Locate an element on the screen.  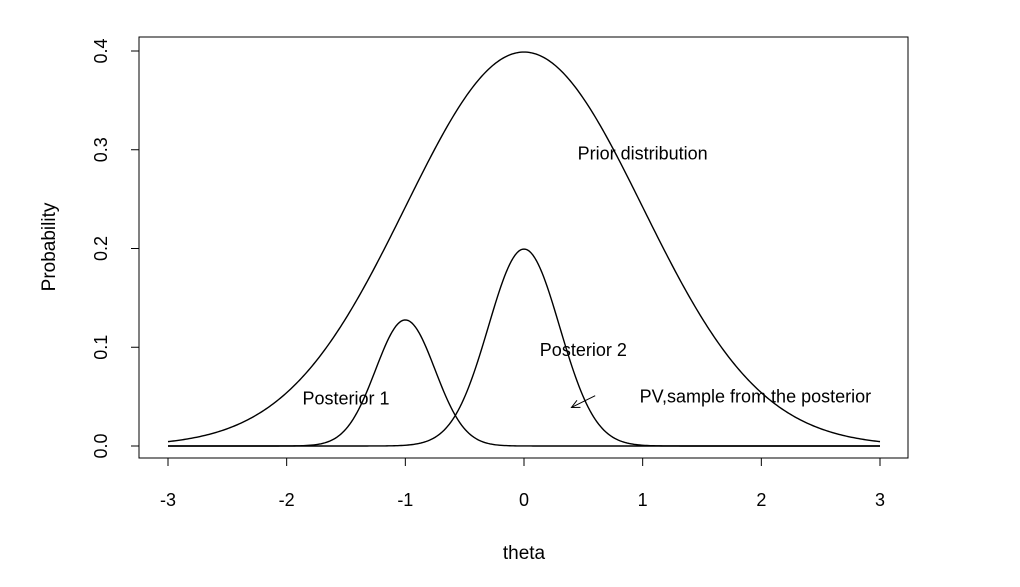
y-axis: 0.0 0.1 0.2 0.3 0.4 is located at coordinates (115, 248).